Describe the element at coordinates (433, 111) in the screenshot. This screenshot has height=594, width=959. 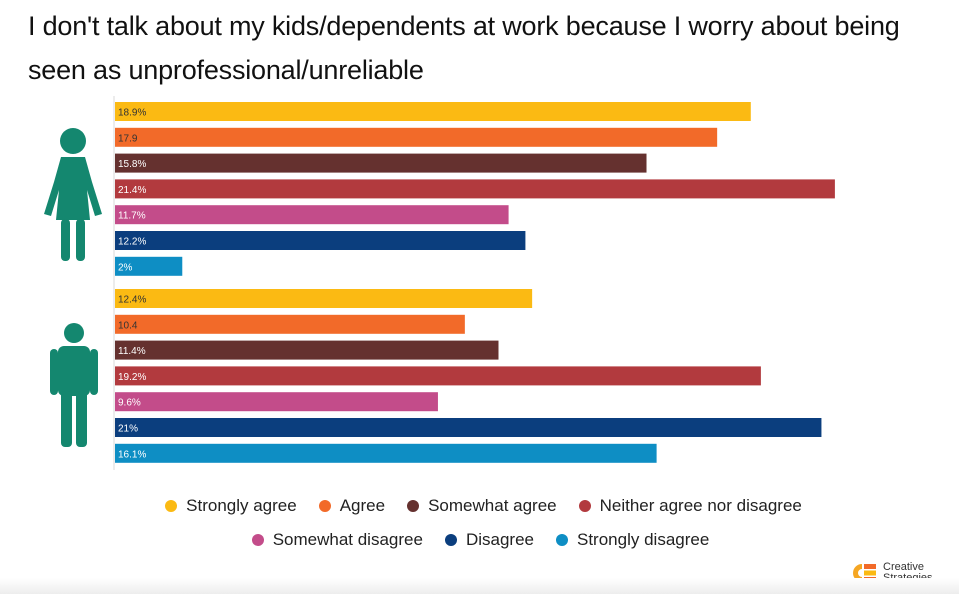
I see `bar-female-strongly-agree` at that location.